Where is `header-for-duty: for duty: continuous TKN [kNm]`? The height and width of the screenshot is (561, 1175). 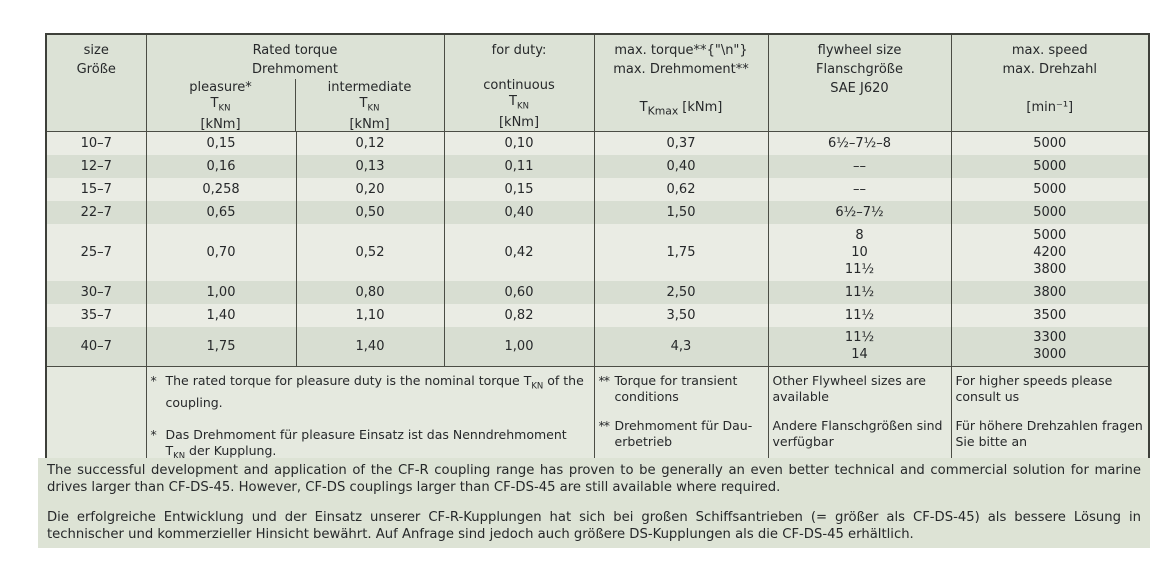 header-for-duty: for duty: continuous TKN [kNm] is located at coordinates (518, 83).